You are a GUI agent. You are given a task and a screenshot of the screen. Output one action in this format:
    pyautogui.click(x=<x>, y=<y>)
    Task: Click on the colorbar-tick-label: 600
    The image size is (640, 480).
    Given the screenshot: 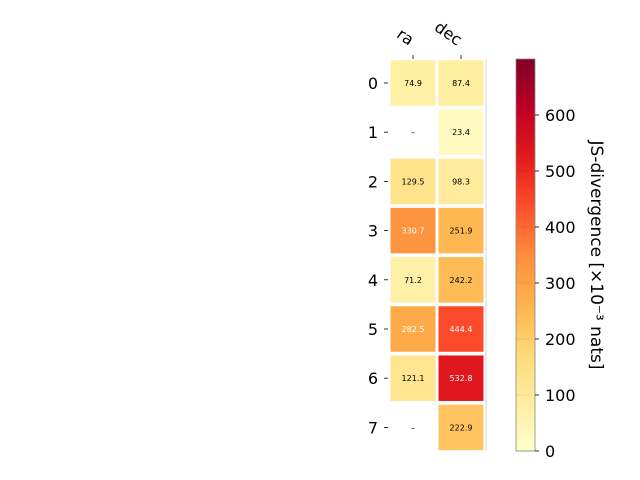 What is the action you would take?
    pyautogui.click(x=560, y=115)
    